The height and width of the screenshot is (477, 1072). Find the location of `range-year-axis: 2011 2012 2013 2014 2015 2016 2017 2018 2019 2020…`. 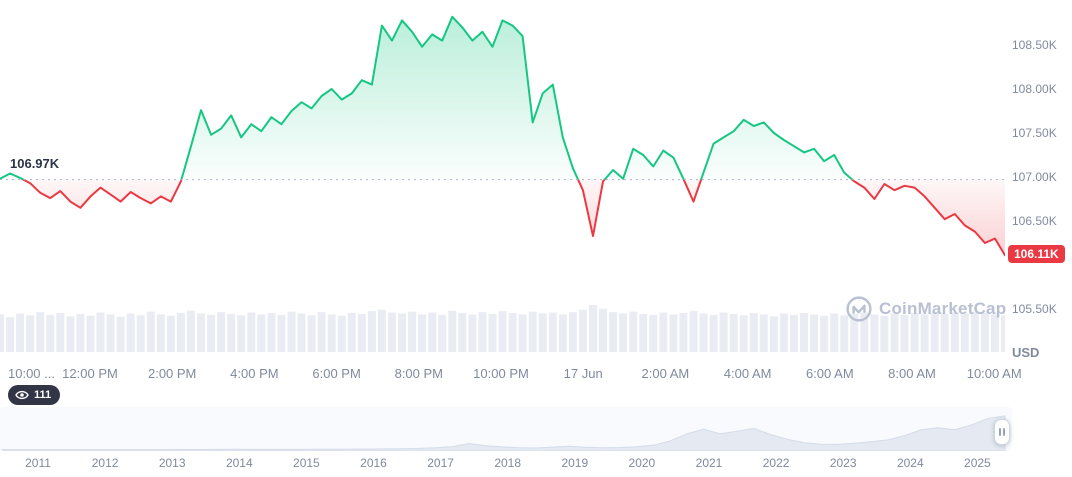

range-year-axis: 2011 2012 2013 2014 2015 2016 2017 2018 2019 2020… is located at coordinates (502, 464).